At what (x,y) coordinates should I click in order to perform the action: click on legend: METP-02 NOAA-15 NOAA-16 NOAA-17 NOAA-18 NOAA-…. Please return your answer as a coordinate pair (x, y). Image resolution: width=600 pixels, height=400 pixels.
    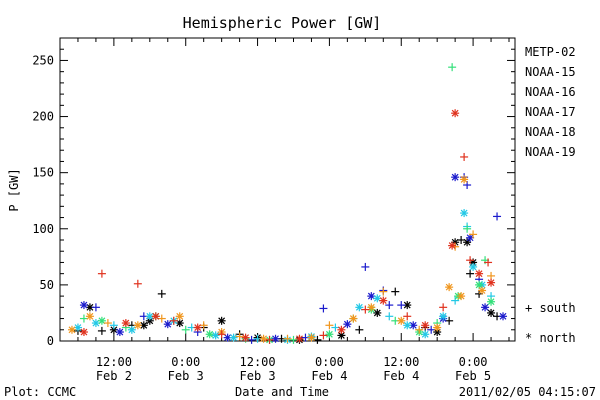
    Looking at the image, I should click on (550, 102).